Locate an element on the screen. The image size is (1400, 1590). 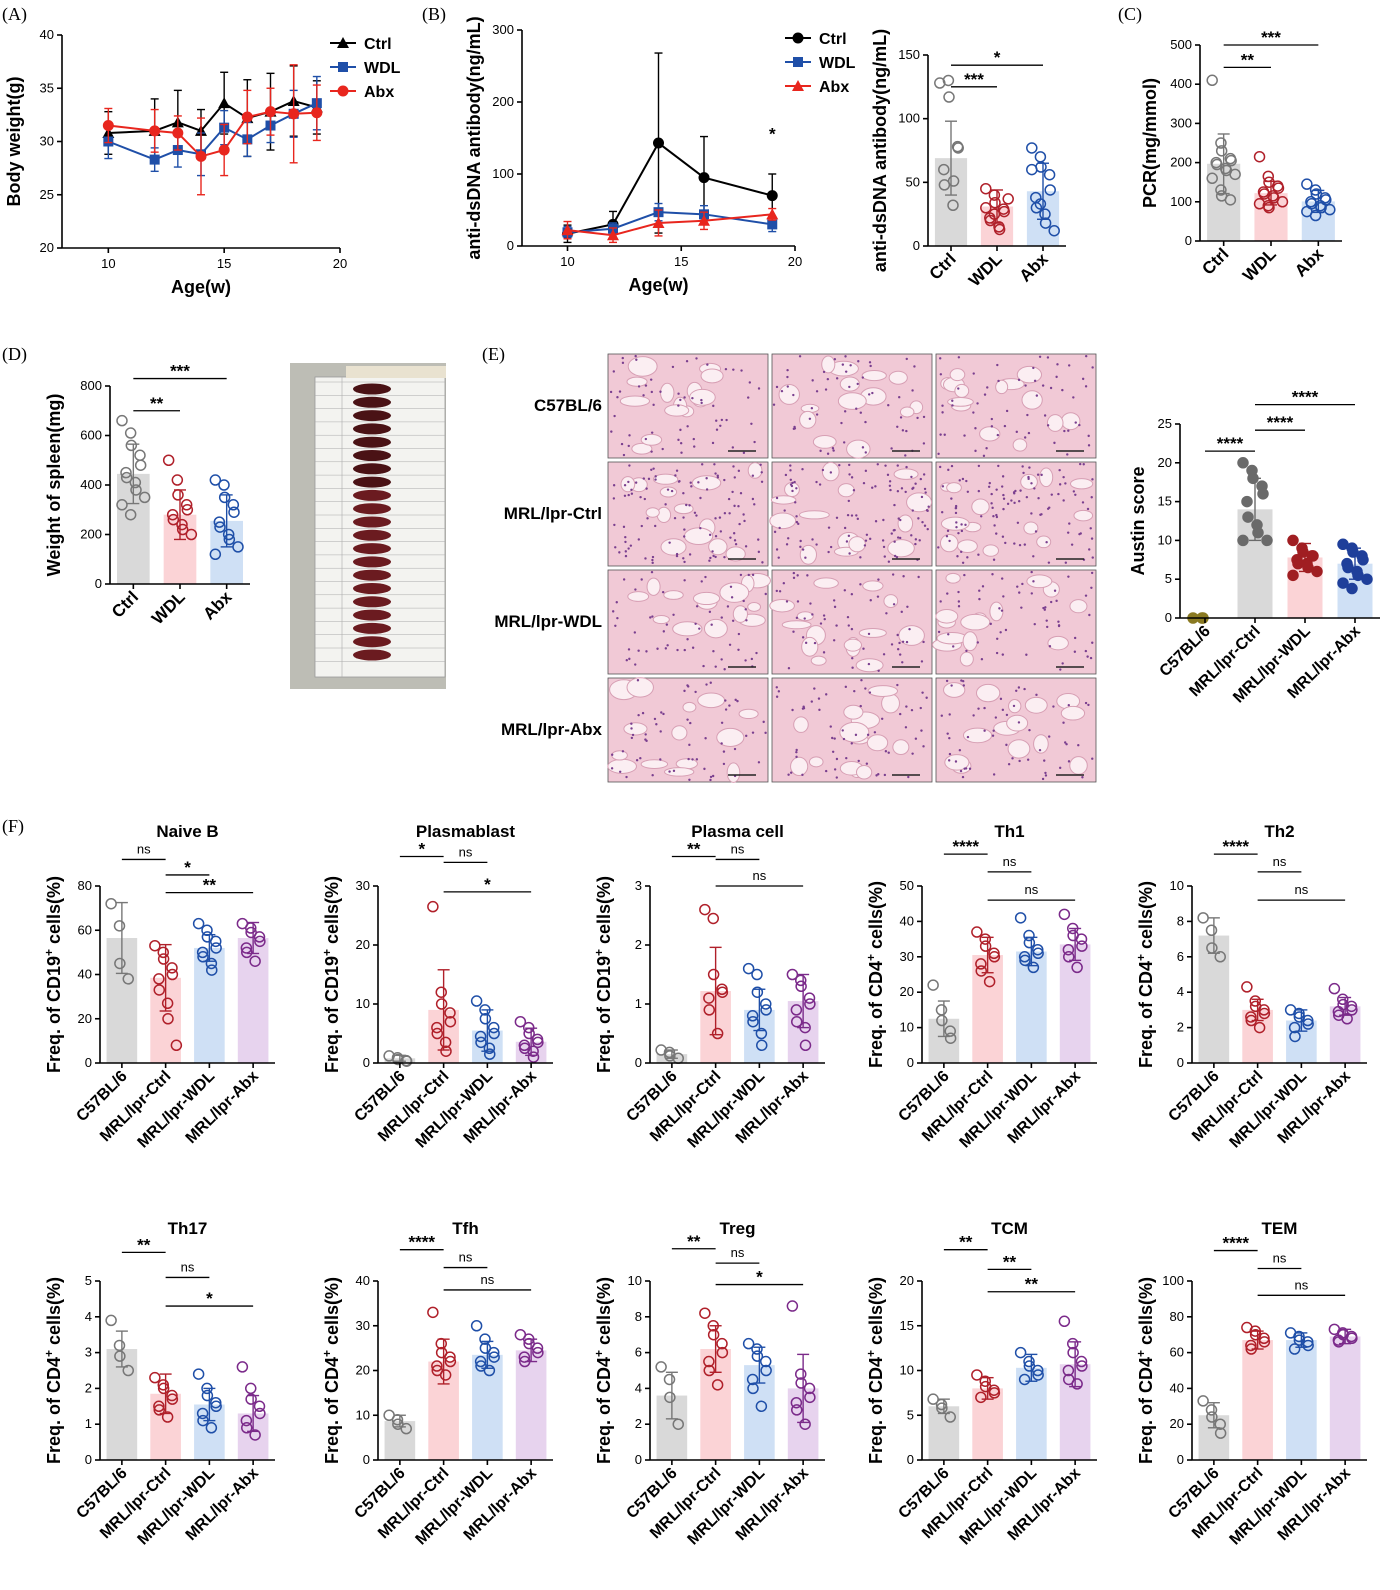
significance-label: **** is located at coordinates (1236, 846).